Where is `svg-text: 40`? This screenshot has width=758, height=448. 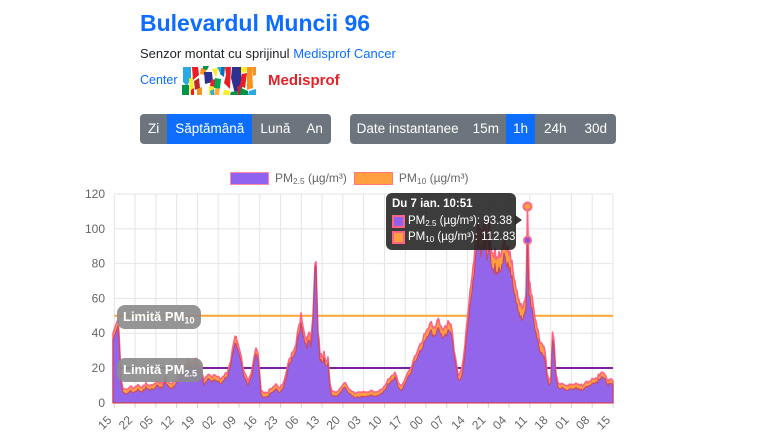 svg-text: 40 is located at coordinates (99, 333).